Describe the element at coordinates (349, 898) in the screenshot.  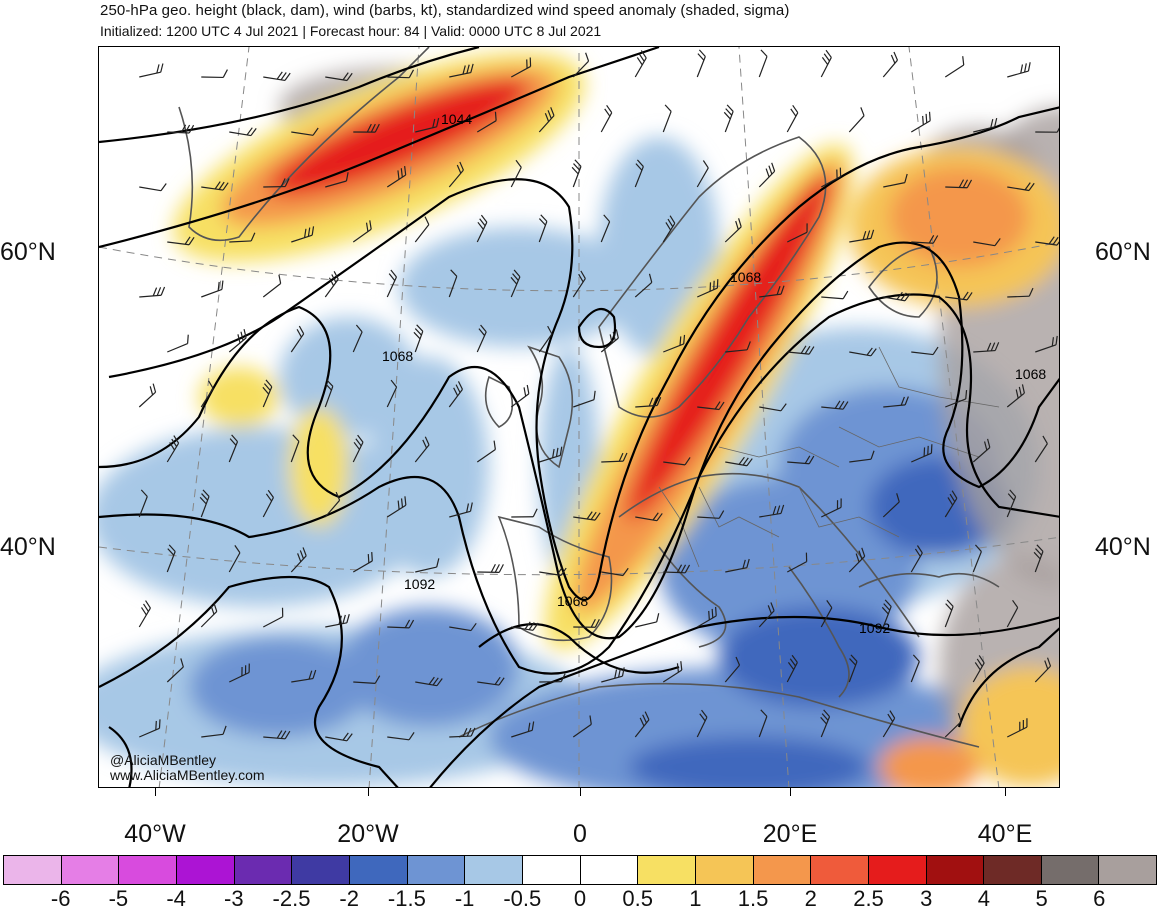
I see `colorbar-label: -2` at that location.